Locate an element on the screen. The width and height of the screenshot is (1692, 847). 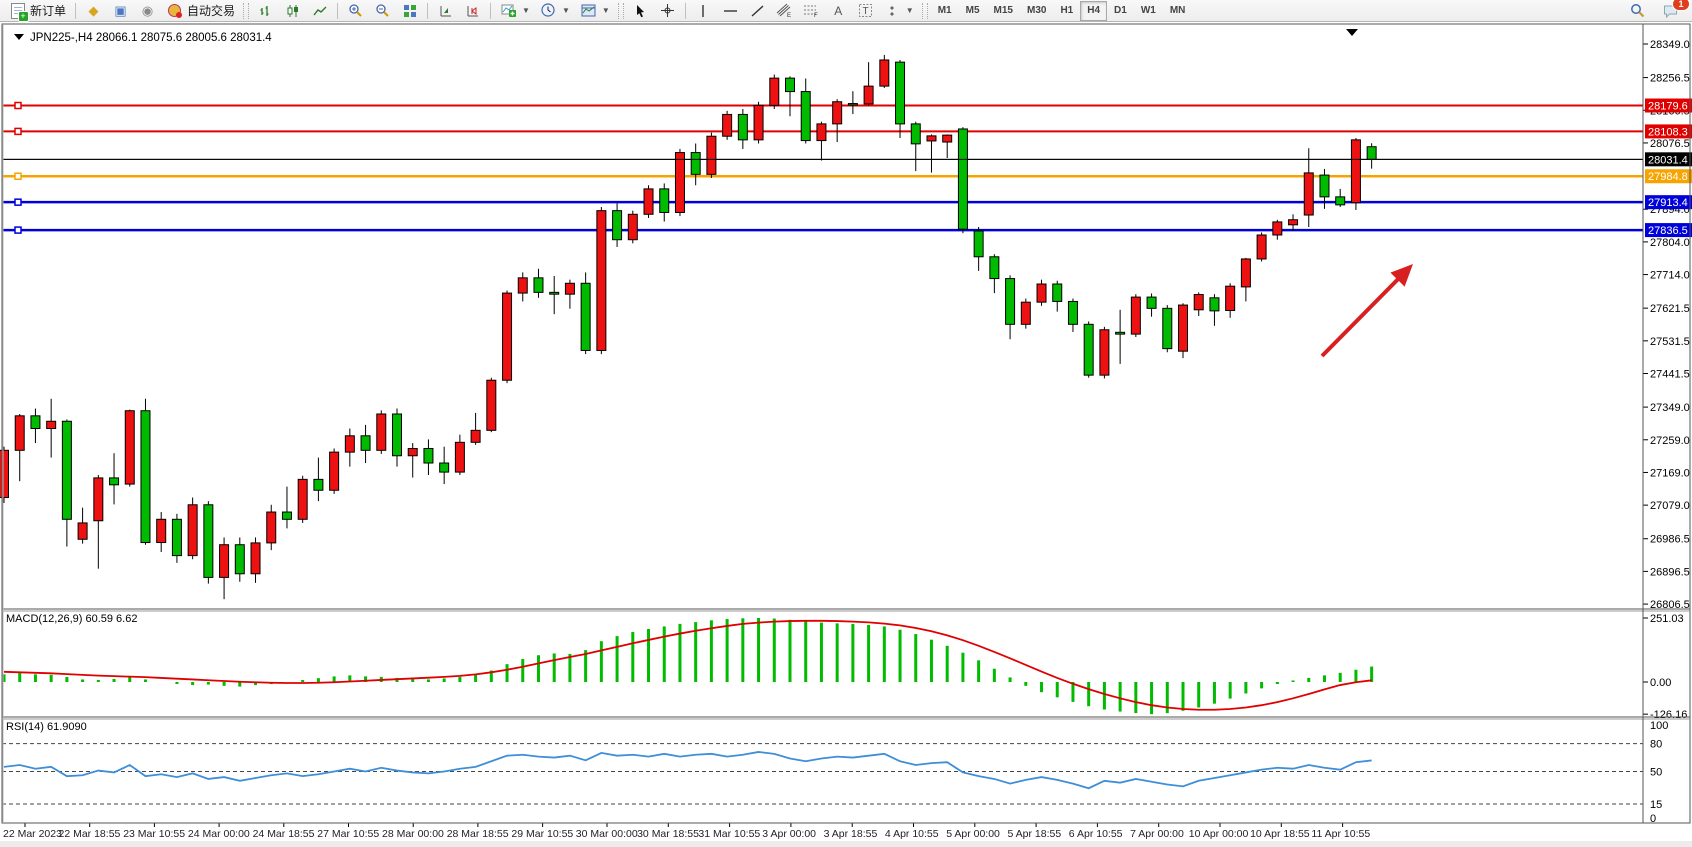
auto-trading-label: 自动交易 is located at coordinates (211, 11).